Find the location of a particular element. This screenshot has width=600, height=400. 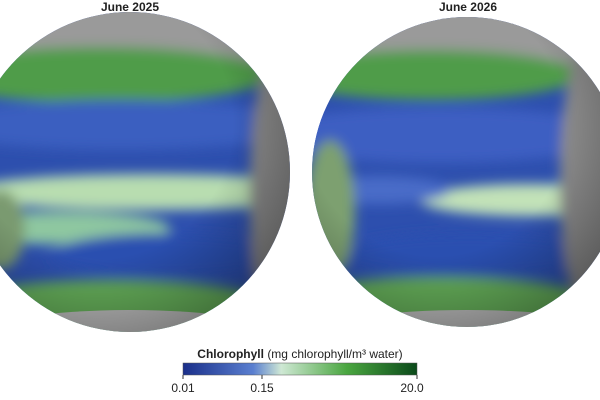

legend-title: Chlorophyll (mg chlorophyll/m³ water) is located at coordinates (299, 354).